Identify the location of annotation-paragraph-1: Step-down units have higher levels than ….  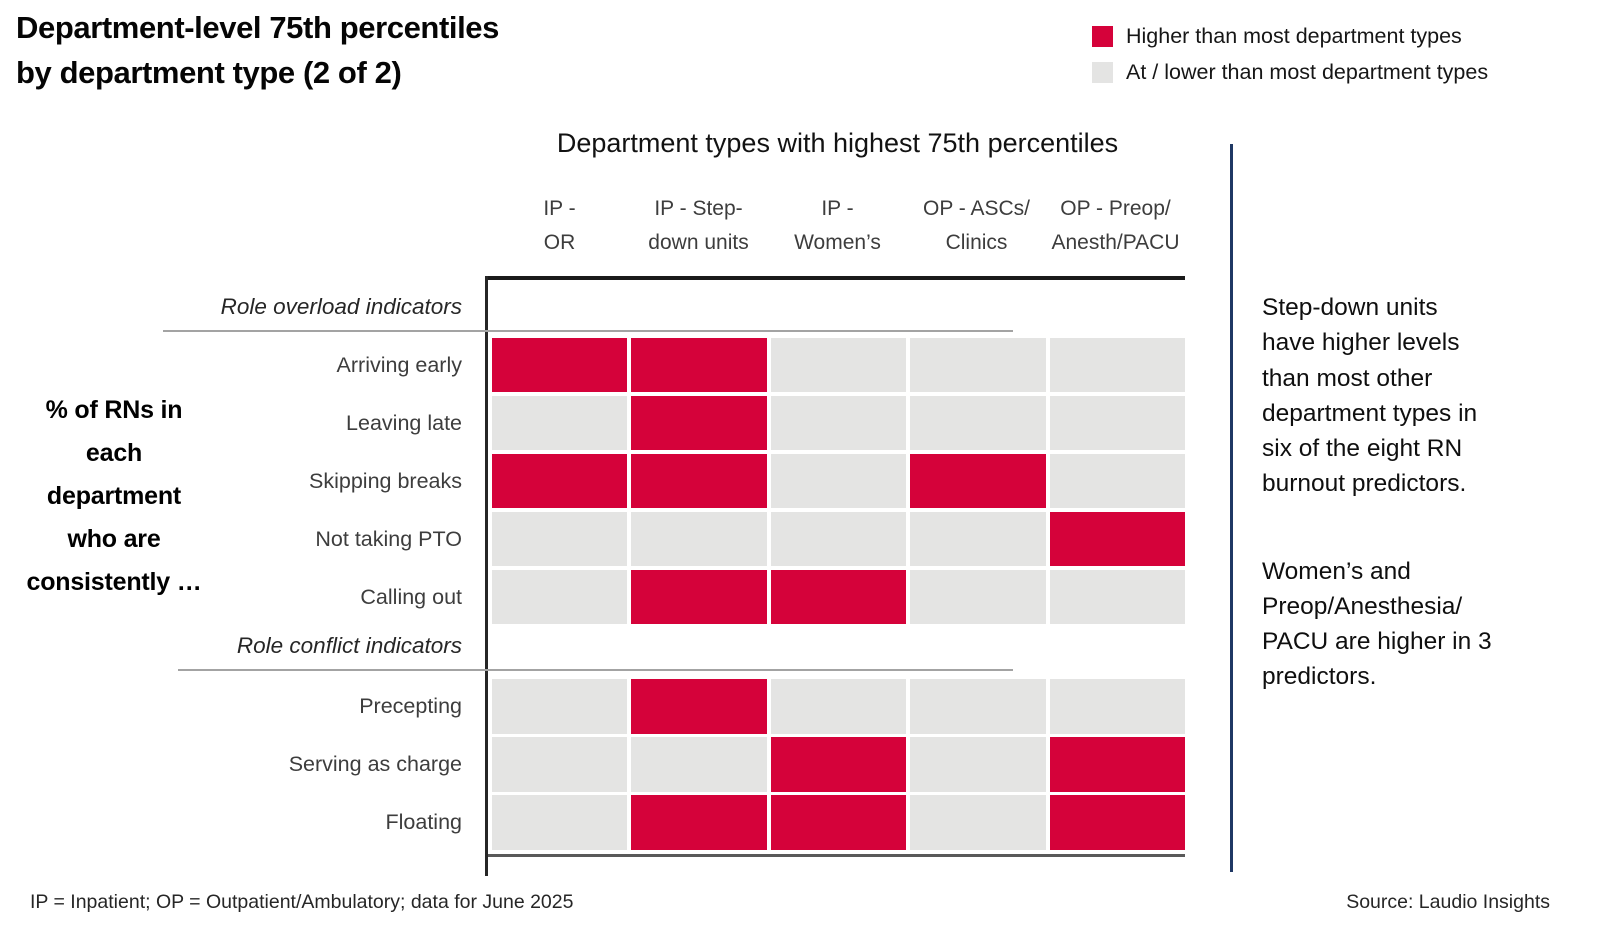
(1370, 396).